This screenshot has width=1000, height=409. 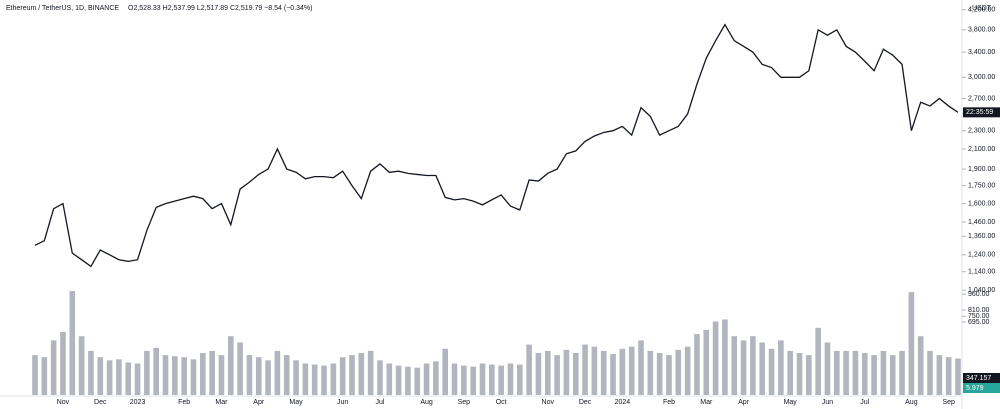 I want to click on y-tick-label: 1,140.00, so click(x=981, y=272).